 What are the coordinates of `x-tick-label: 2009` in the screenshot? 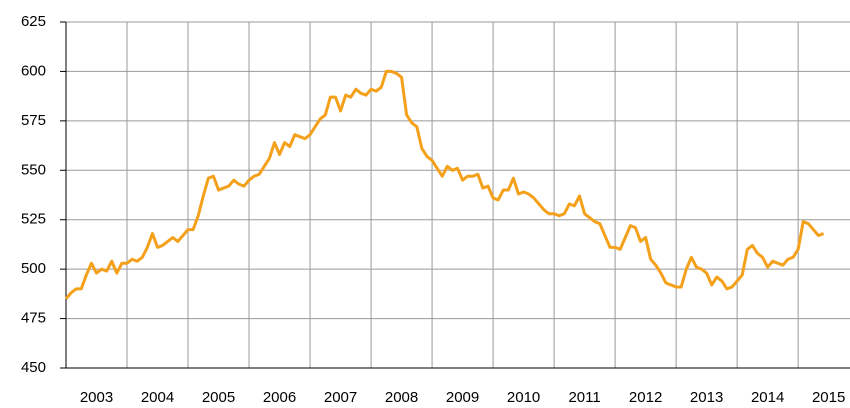 It's located at (462, 397).